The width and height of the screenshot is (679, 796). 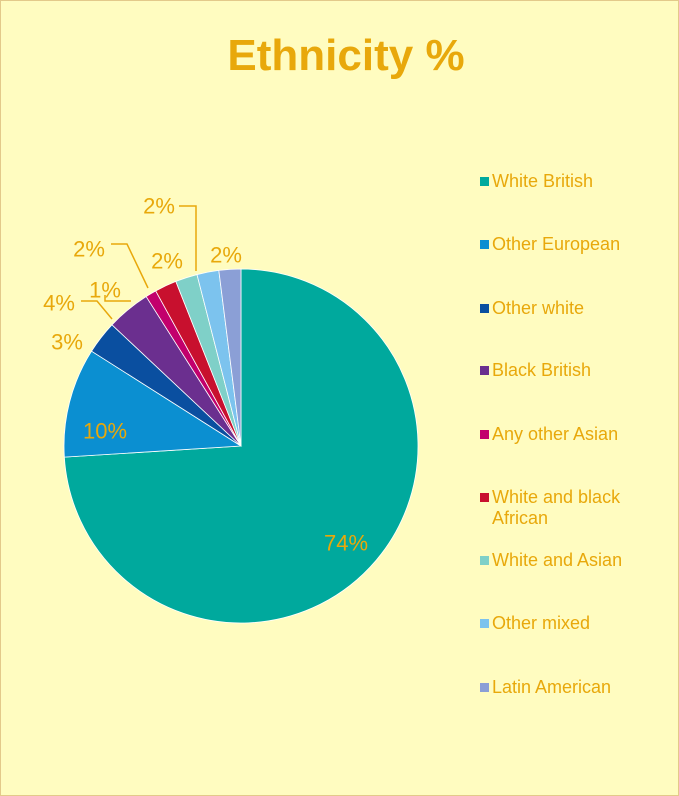 I want to click on legend-label: Any other Asian, so click(x=555, y=434).